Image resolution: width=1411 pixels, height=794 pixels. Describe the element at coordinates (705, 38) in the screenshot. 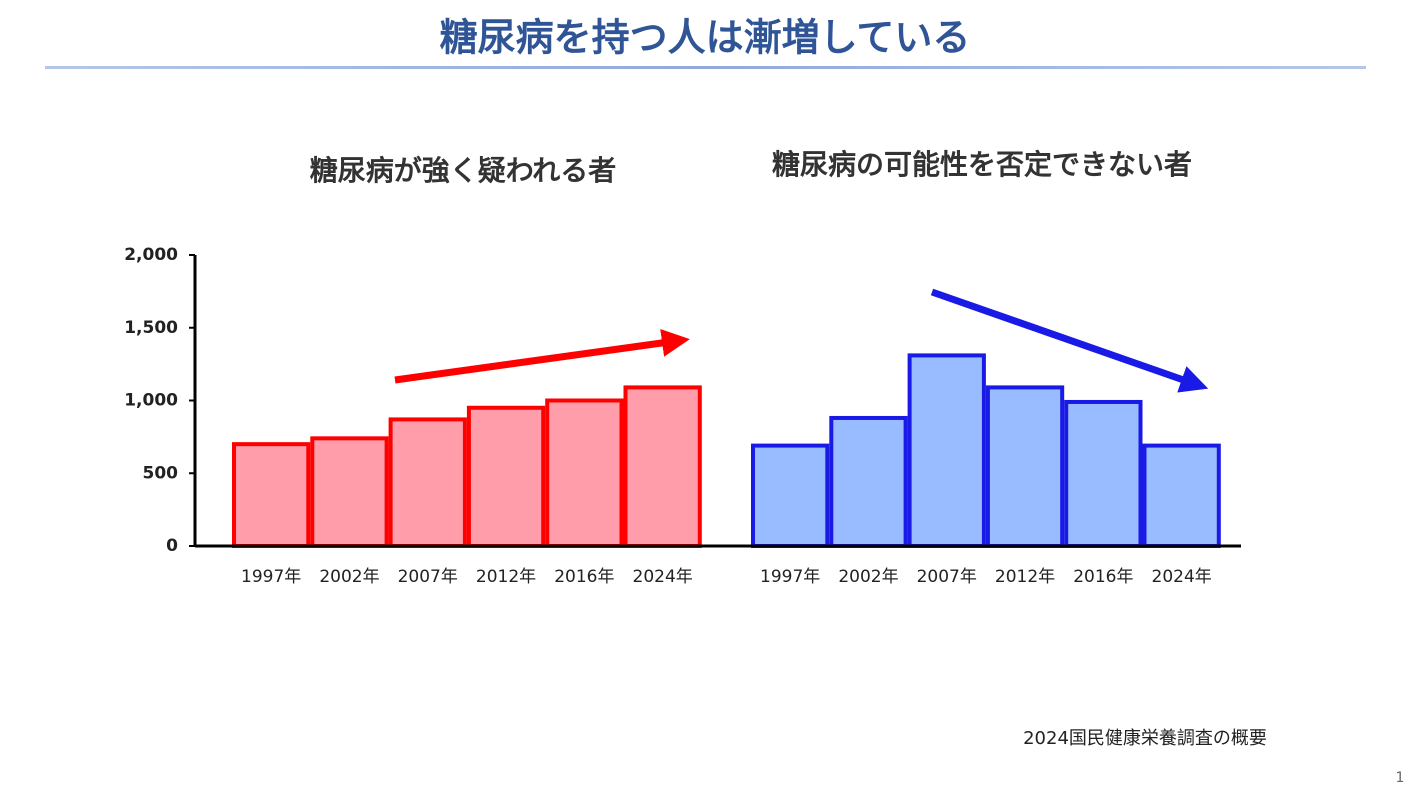

I see `slide-title: 糖尿病を持つ人は漸増している` at that location.